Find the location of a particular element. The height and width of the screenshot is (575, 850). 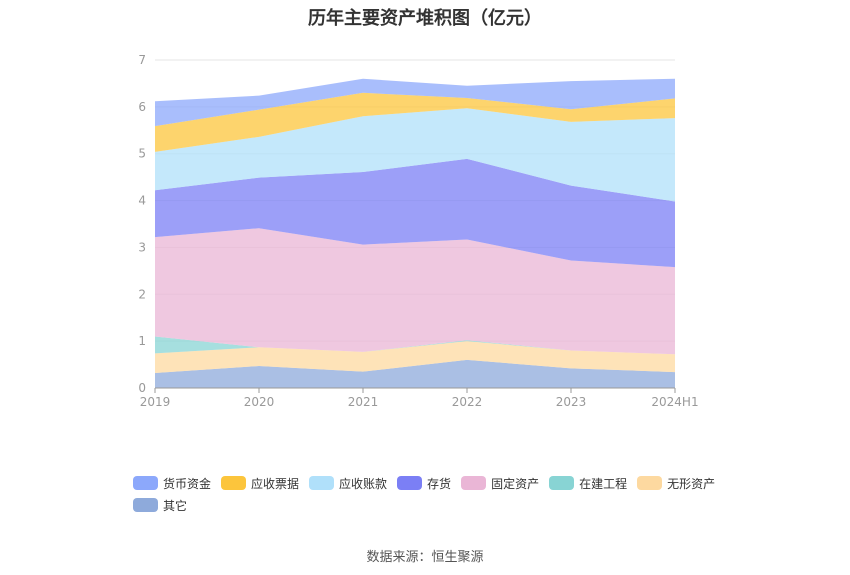

y-tick-label: 5 is located at coordinates (142, 154).